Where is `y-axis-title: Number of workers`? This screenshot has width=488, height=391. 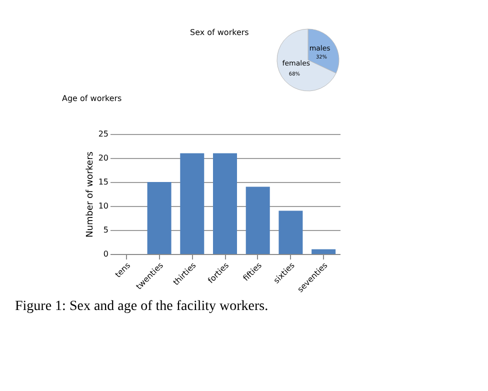 y-axis-title: Number of workers is located at coordinates (90, 194).